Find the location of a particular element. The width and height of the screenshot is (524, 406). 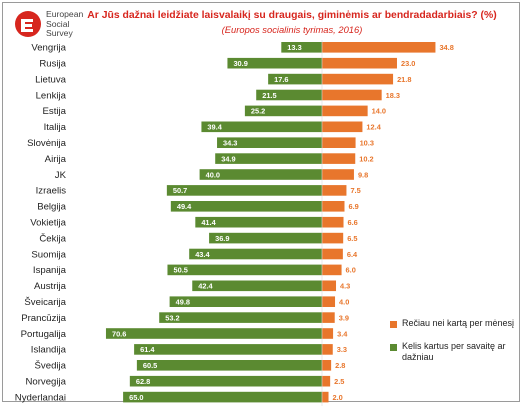

legend-swatch-orange is located at coordinates (393, 324).